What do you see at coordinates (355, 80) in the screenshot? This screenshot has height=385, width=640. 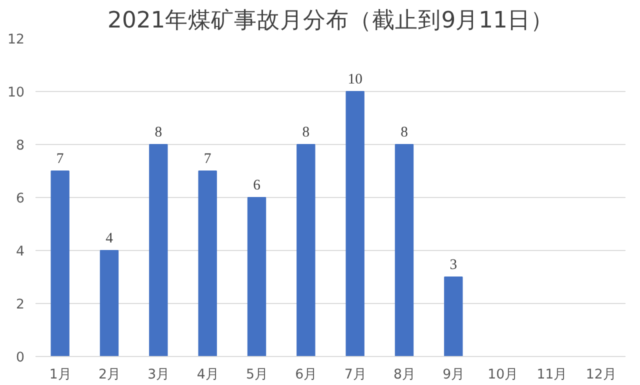 I see `data-label: 10` at bounding box center [355, 80].